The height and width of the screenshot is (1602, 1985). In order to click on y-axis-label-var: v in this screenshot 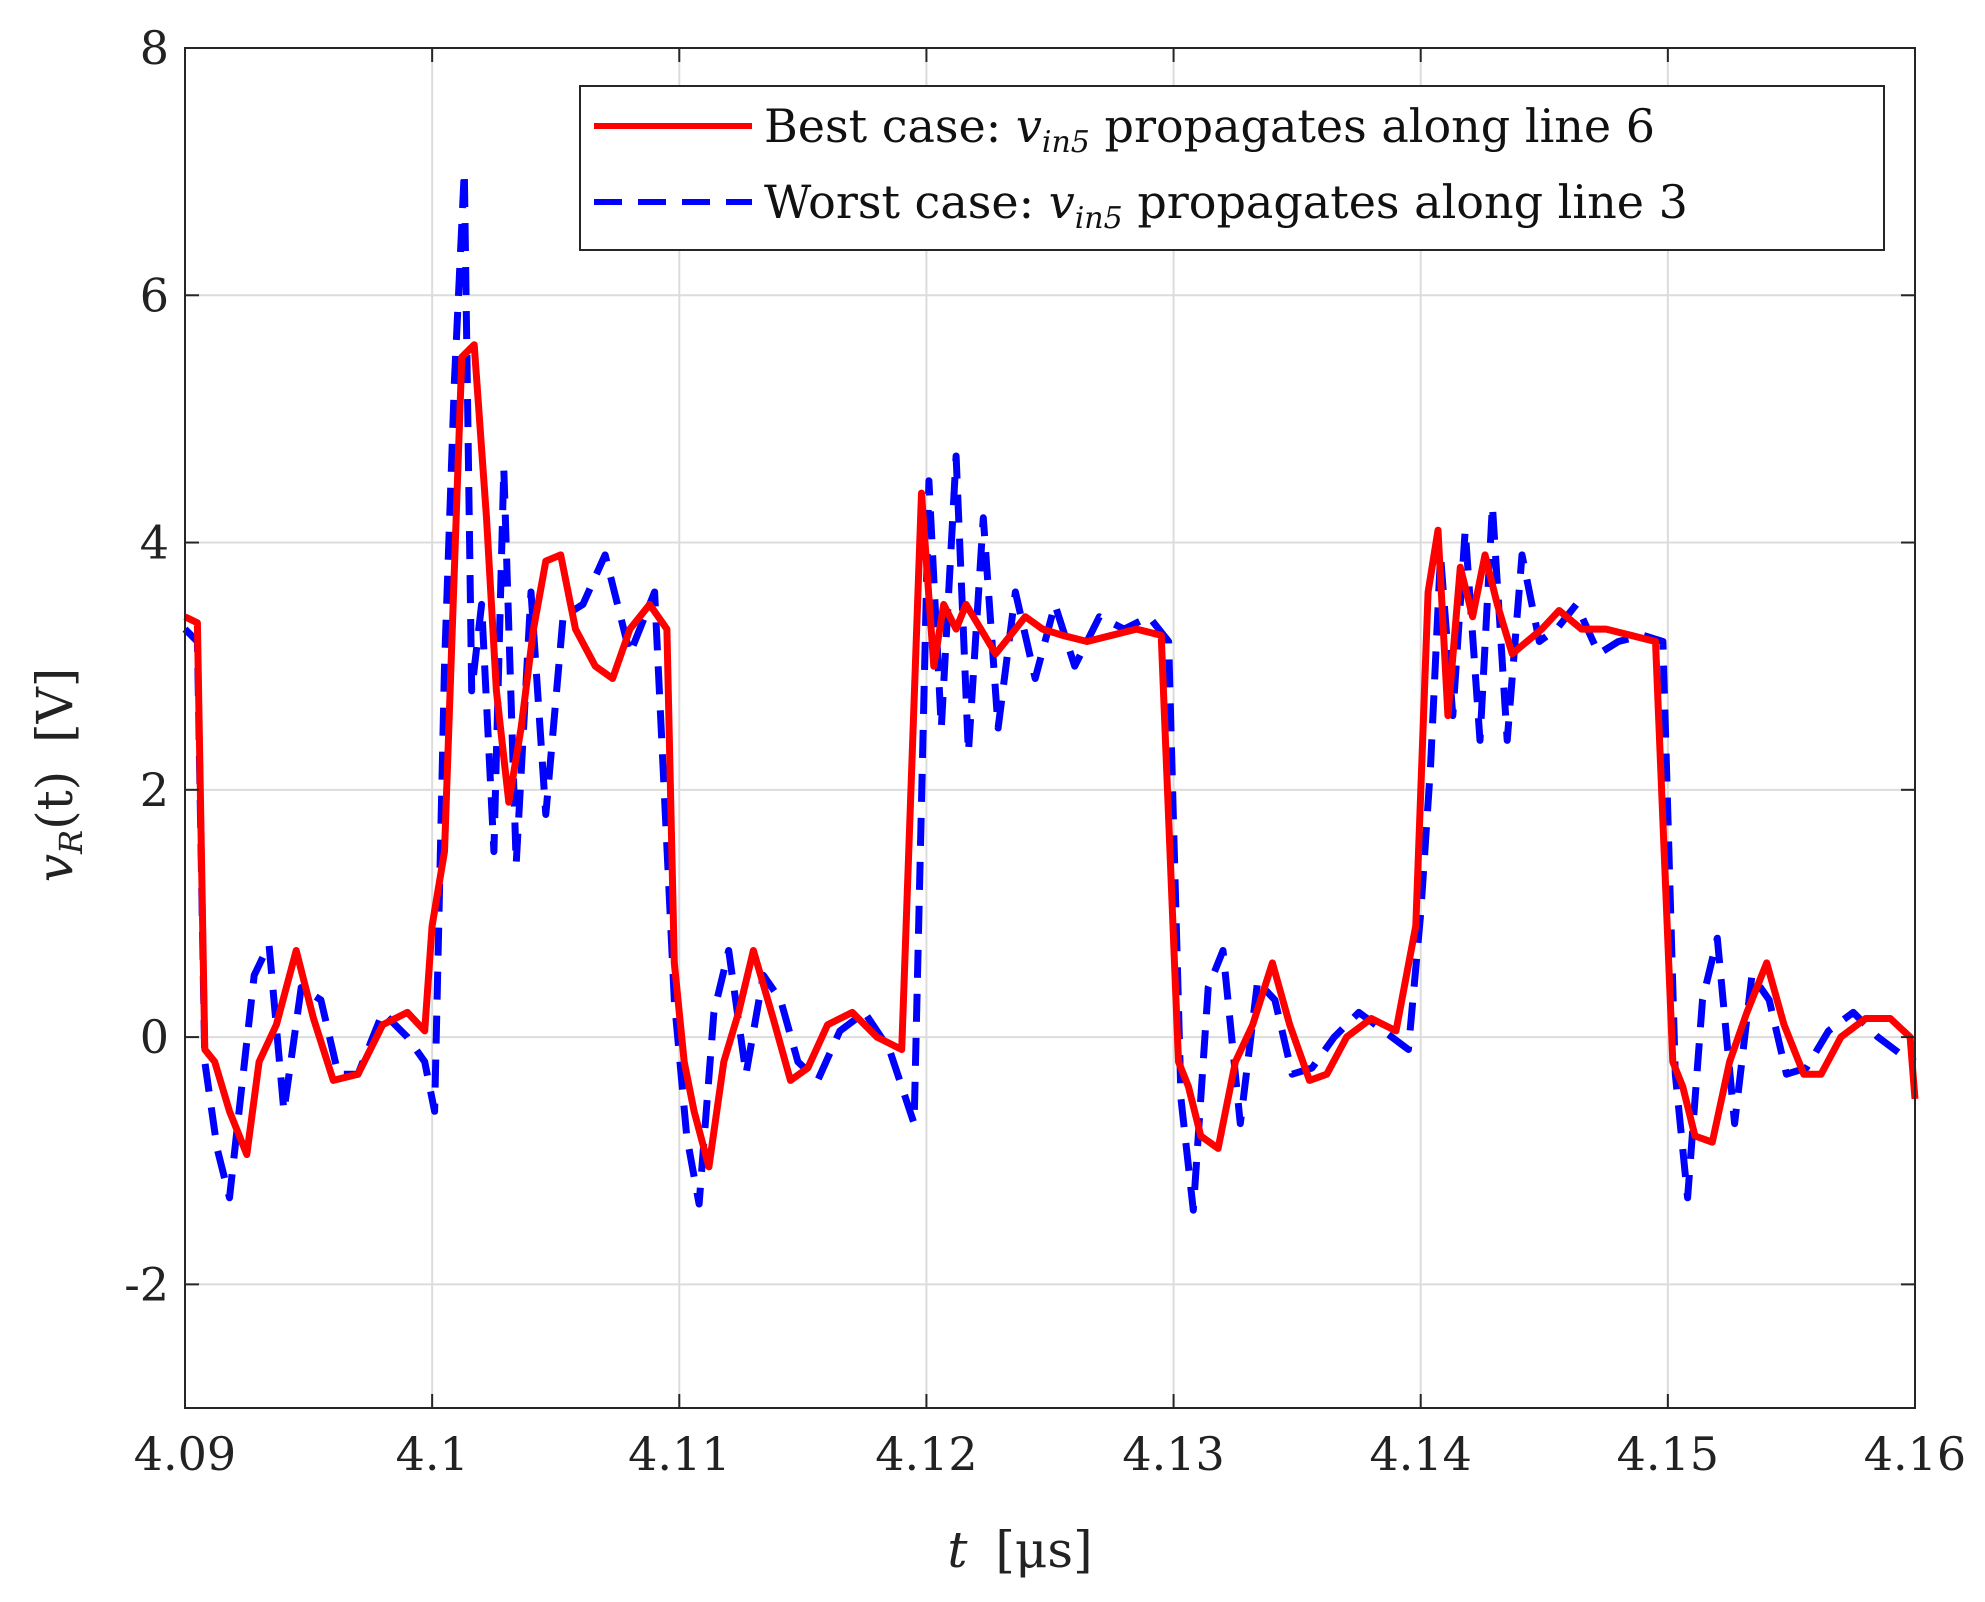, I will do `click(55, 868)`.